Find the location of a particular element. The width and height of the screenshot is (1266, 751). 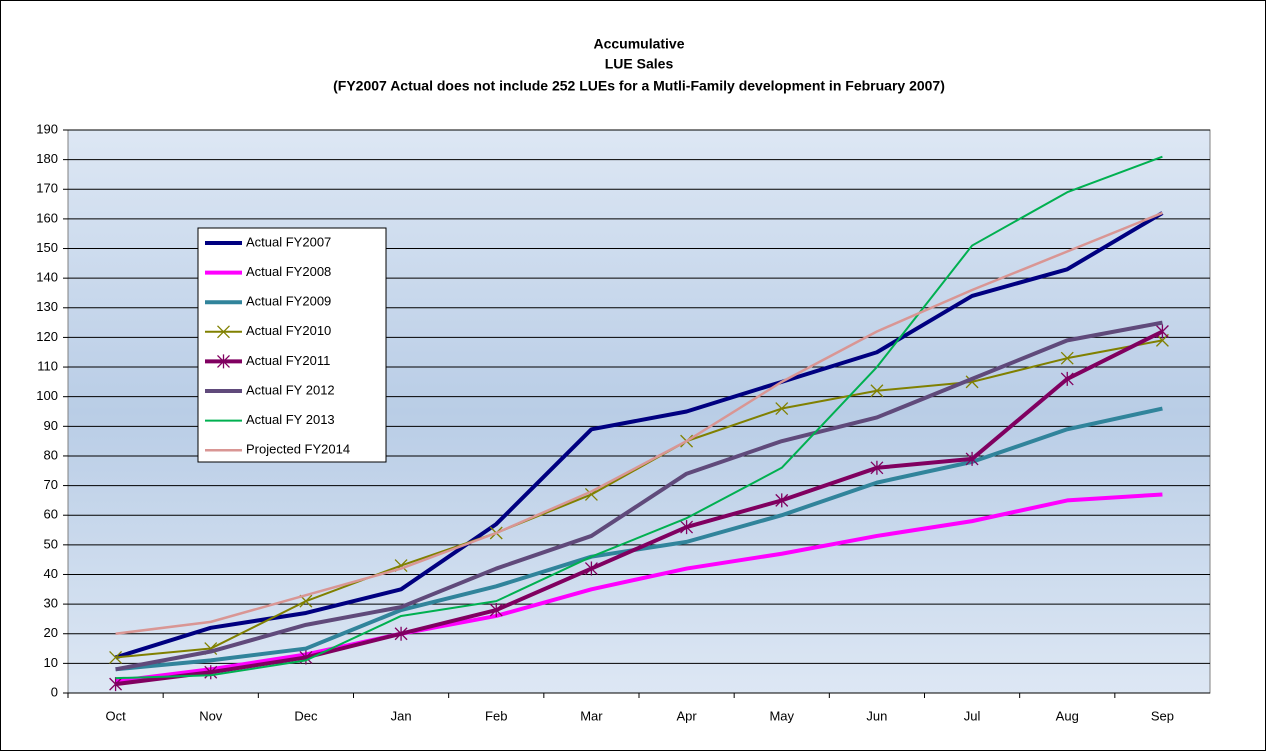

y-tick-label: 40 is located at coordinates (51, 573).